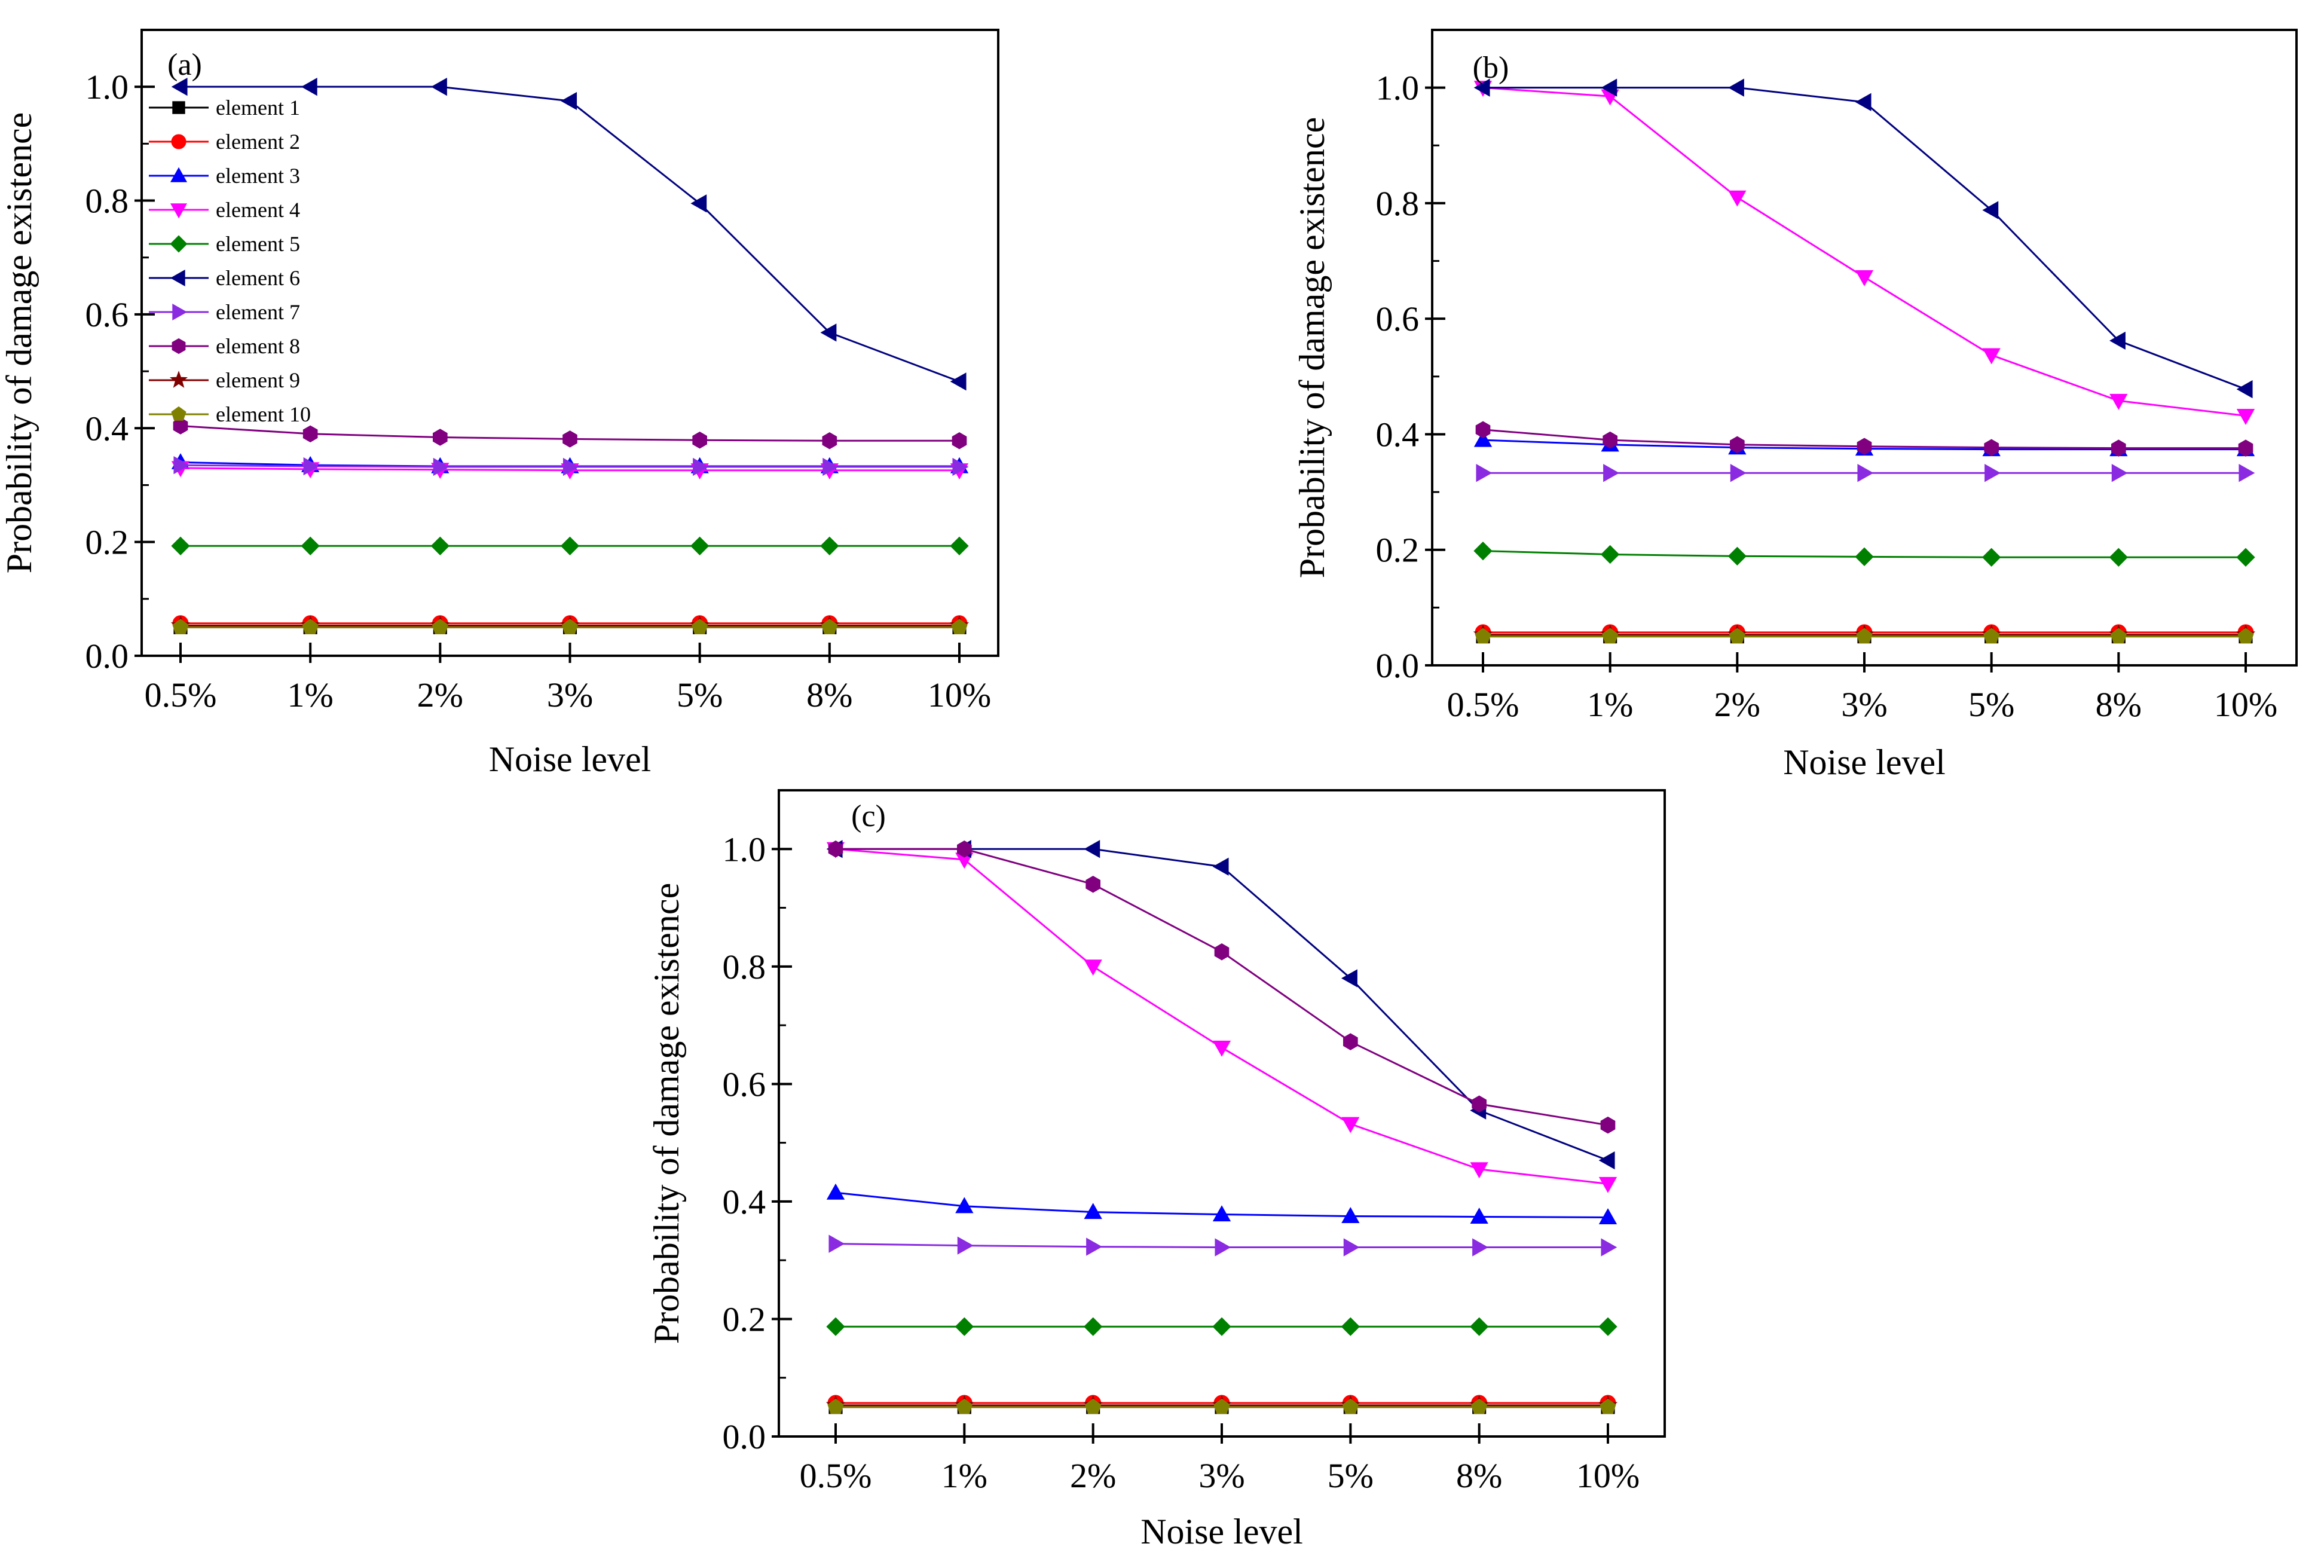  Describe the element at coordinates (258, 210) in the screenshot. I see `legend-label: element 4` at that location.